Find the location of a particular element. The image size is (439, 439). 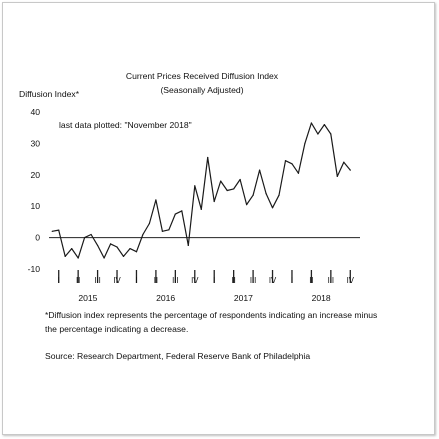

year-label: 2015 is located at coordinates (87, 298).